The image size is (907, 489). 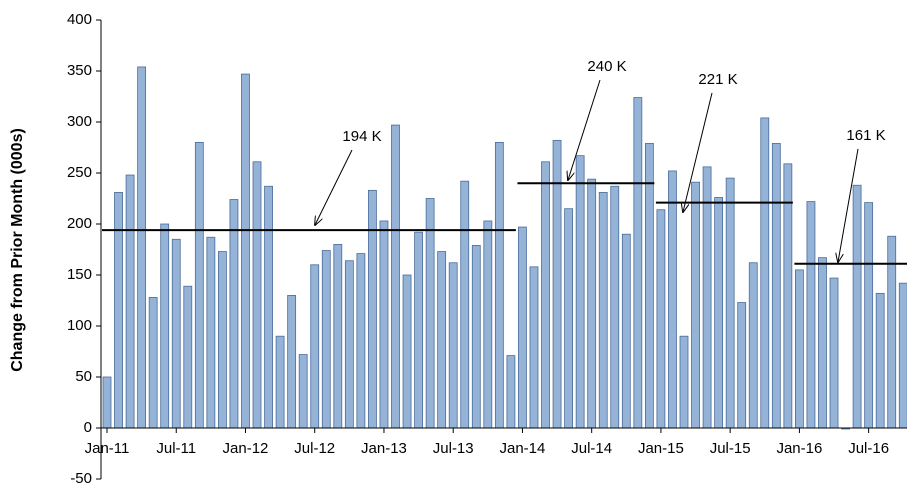 I want to click on x-tick-label: Jan-13, so click(x=384, y=448).